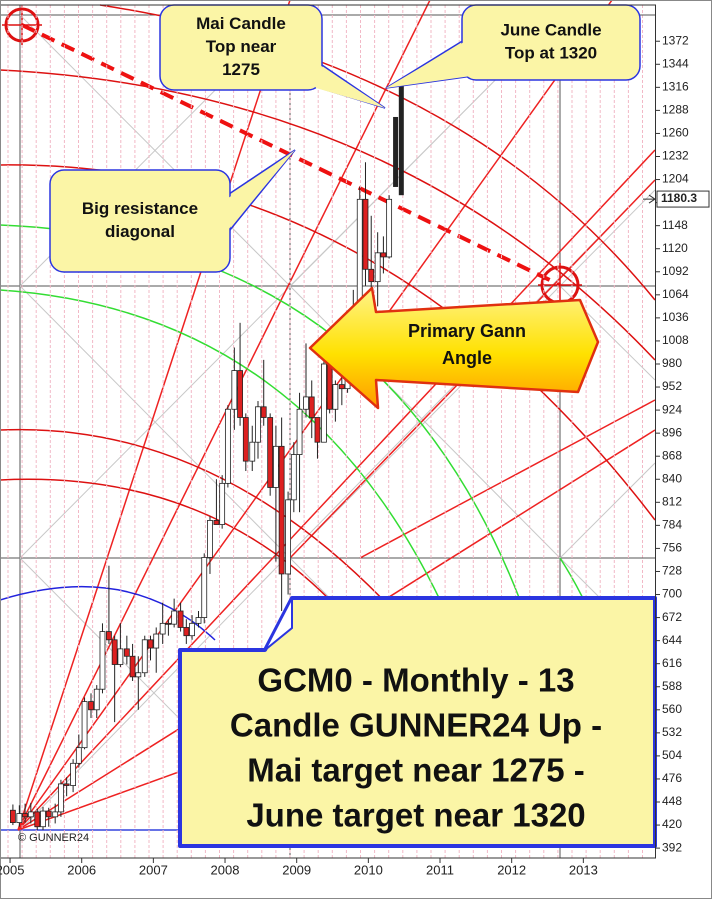 This screenshot has width=712, height=904. What do you see at coordinates (672, 732) in the screenshot?
I see `y-tick-label: 532` at bounding box center [672, 732].